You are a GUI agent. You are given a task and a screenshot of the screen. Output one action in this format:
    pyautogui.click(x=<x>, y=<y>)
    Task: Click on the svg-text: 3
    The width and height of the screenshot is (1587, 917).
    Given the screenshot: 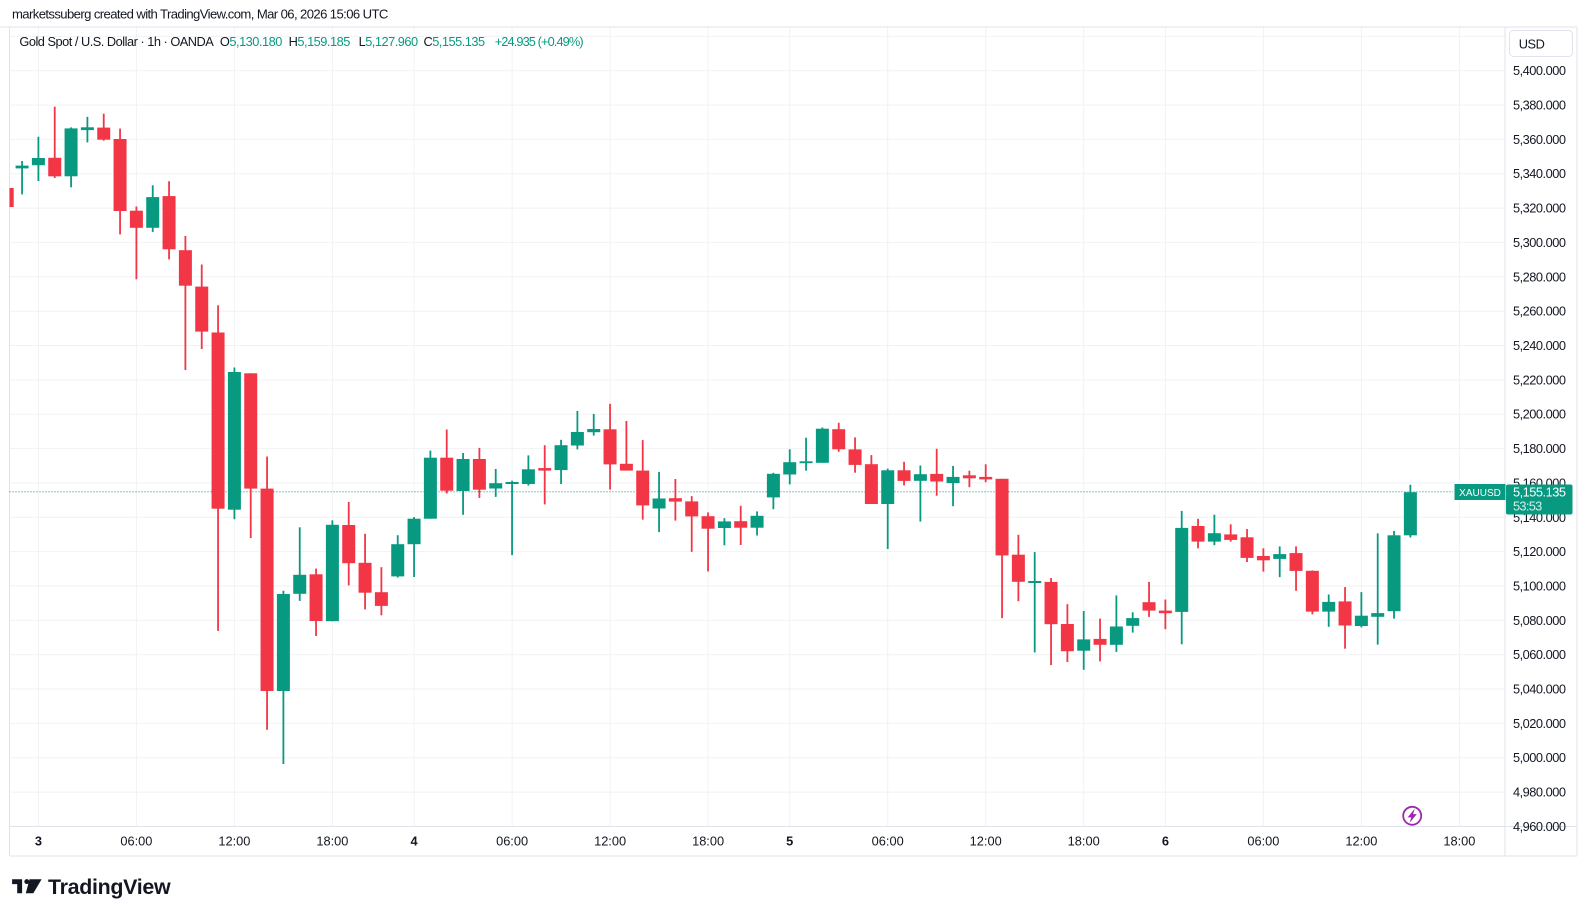 What is the action you would take?
    pyautogui.click(x=38, y=841)
    